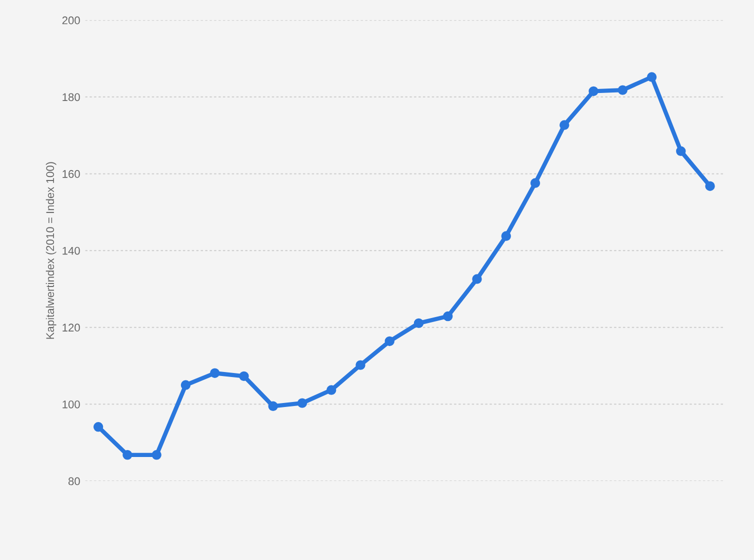  Describe the element at coordinates (74, 481) in the screenshot. I see `y-tick-label: 80` at that location.